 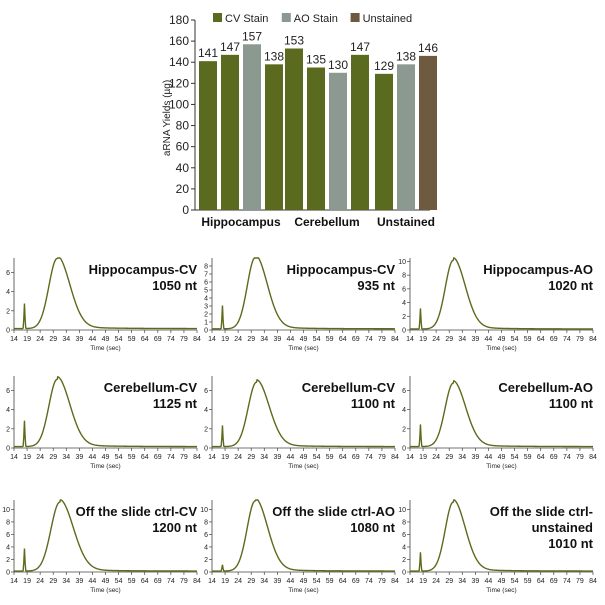 I want to click on panel-title: Off the slide ctrl-AO, so click(x=333, y=511).